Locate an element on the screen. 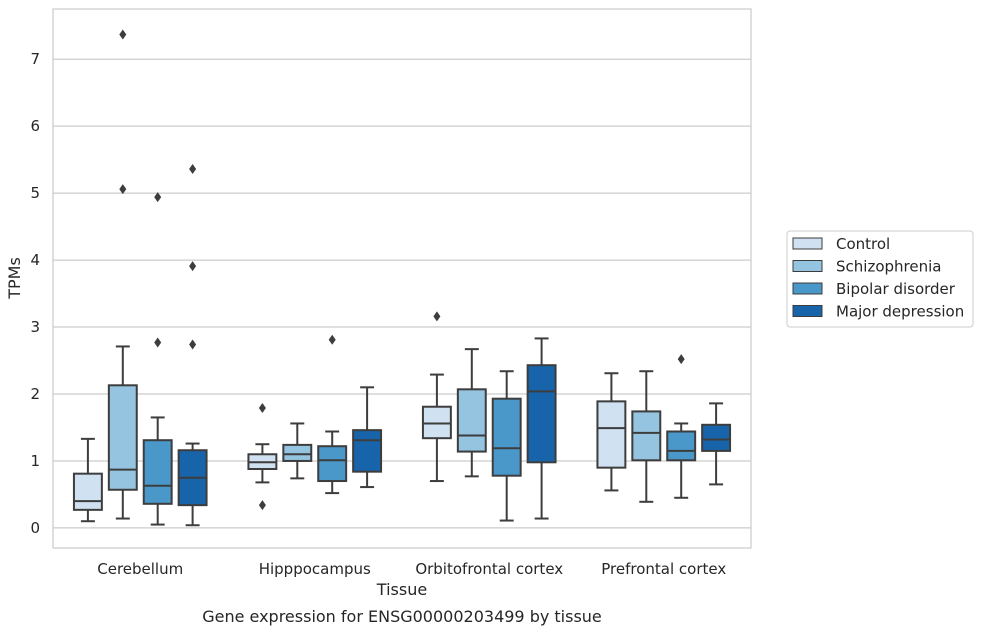 The height and width of the screenshot is (638, 983). y-tick-label: 7 is located at coordinates (35, 59).